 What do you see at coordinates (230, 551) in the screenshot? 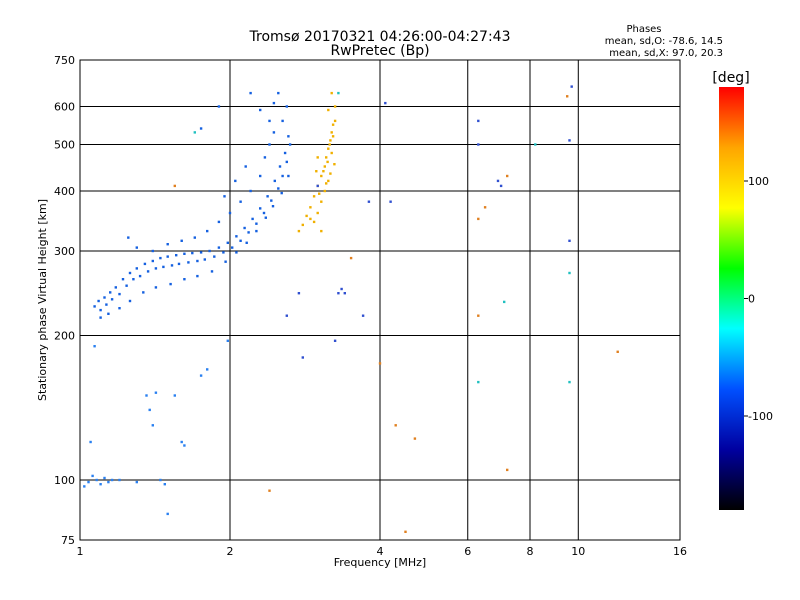
I see `x-tick-label: 2` at bounding box center [230, 551].